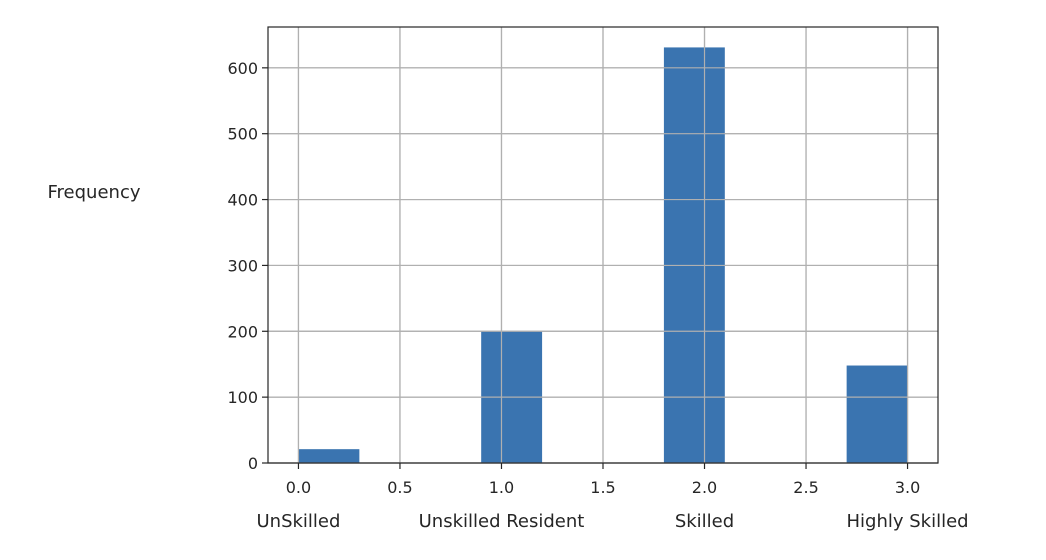 The image size is (1046, 560). I want to click on y-tick-label: 600, so click(242, 68).